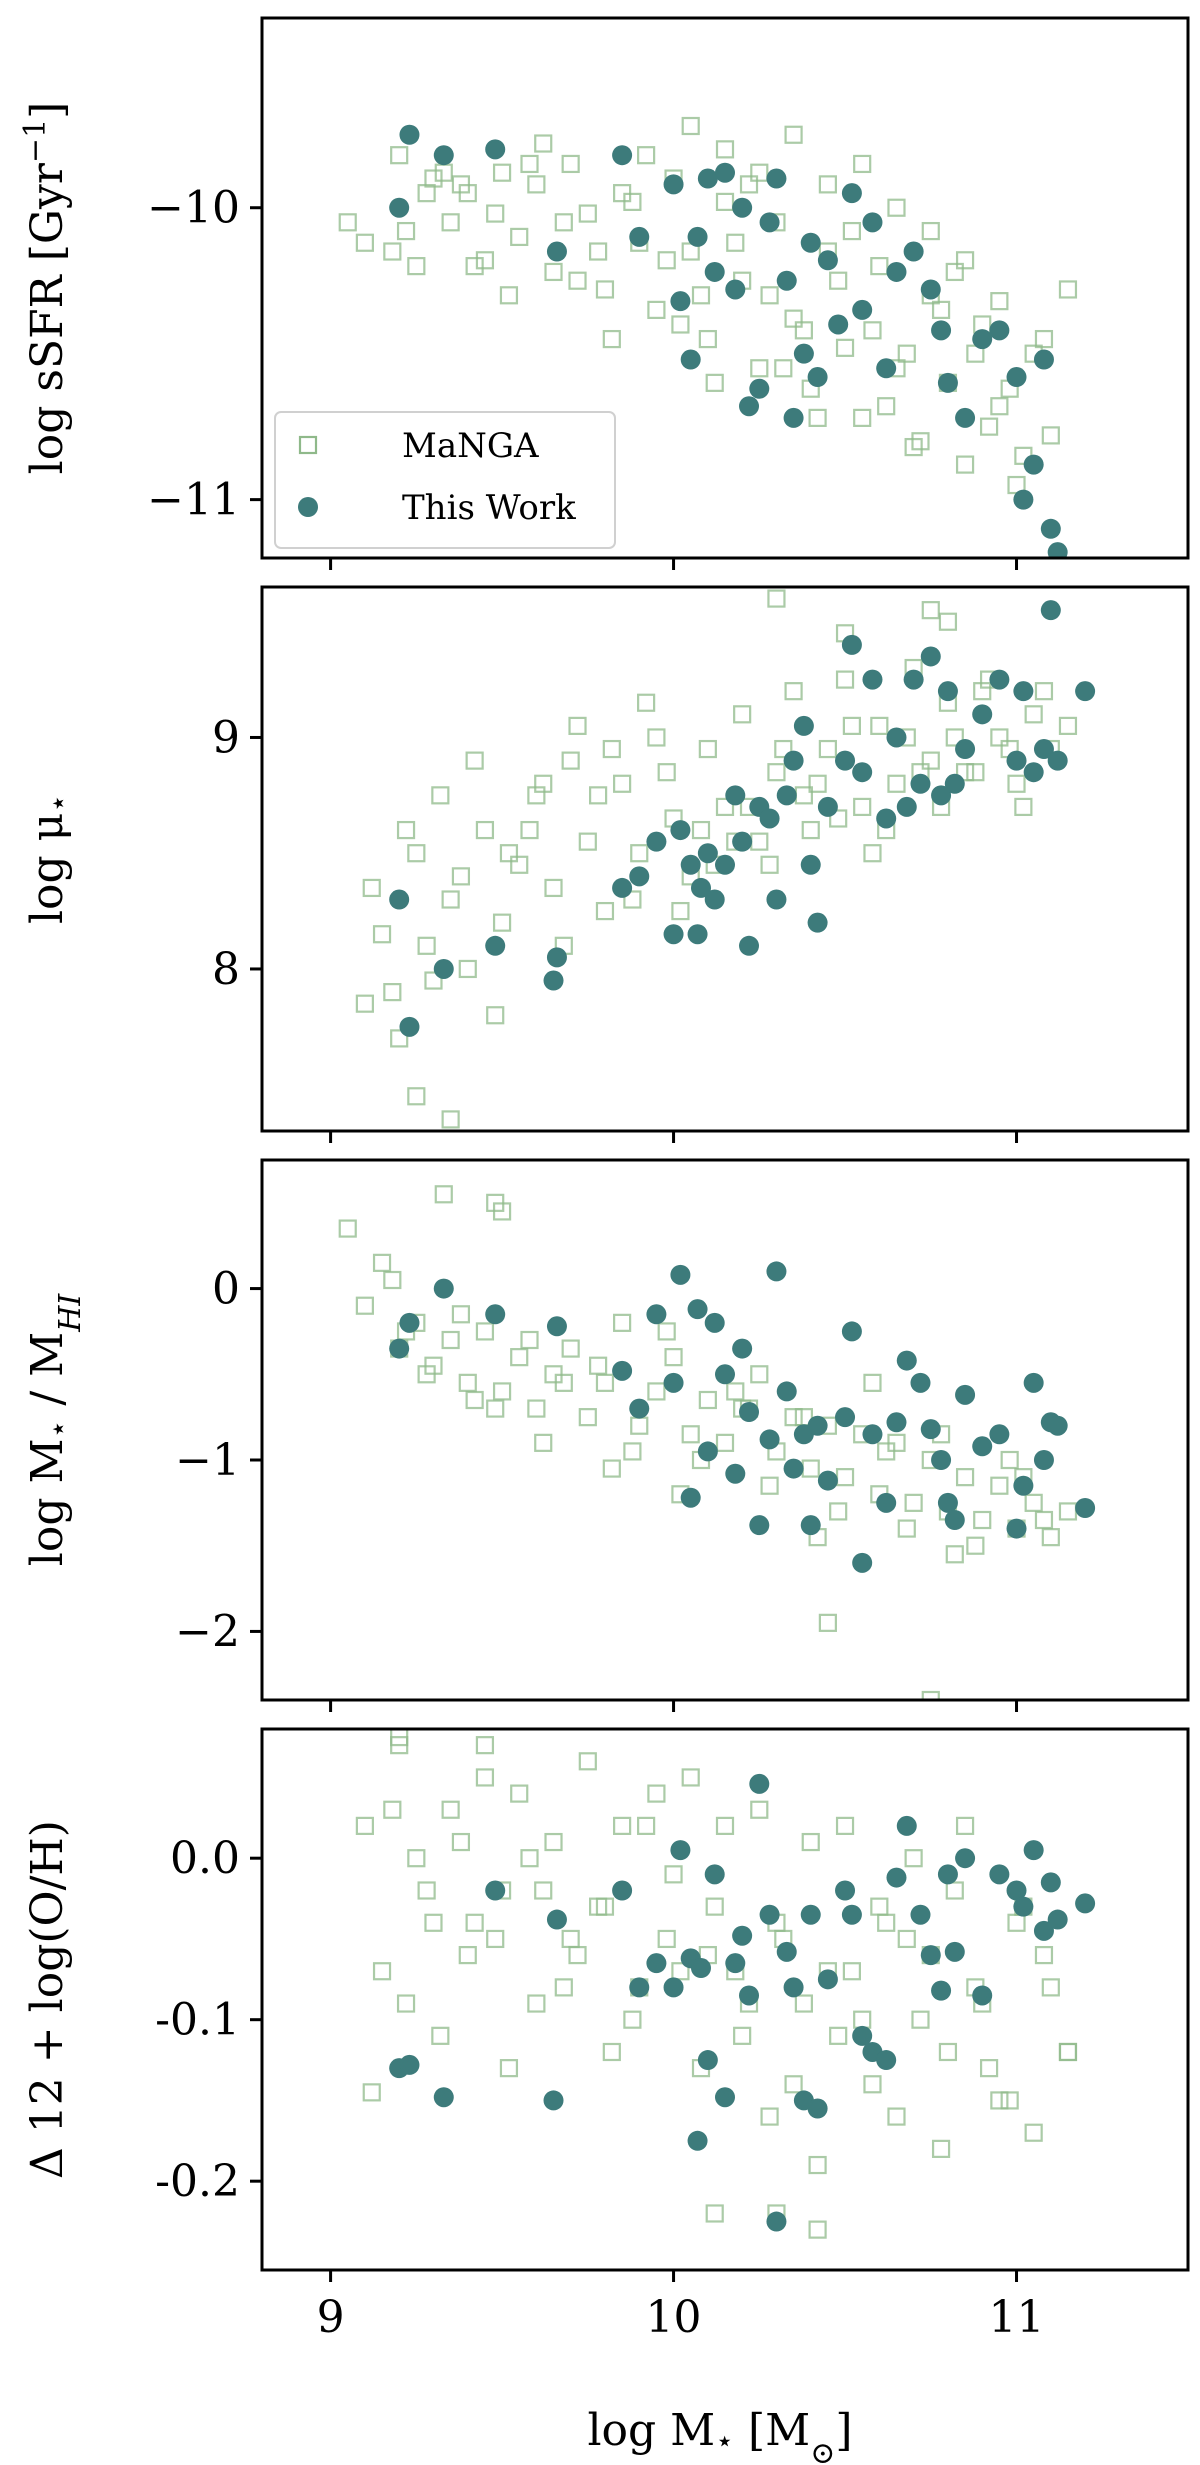 Image resolution: width=1200 pixels, height=2465 pixels. I want to click on legend-manga-marker, so click(308, 445).